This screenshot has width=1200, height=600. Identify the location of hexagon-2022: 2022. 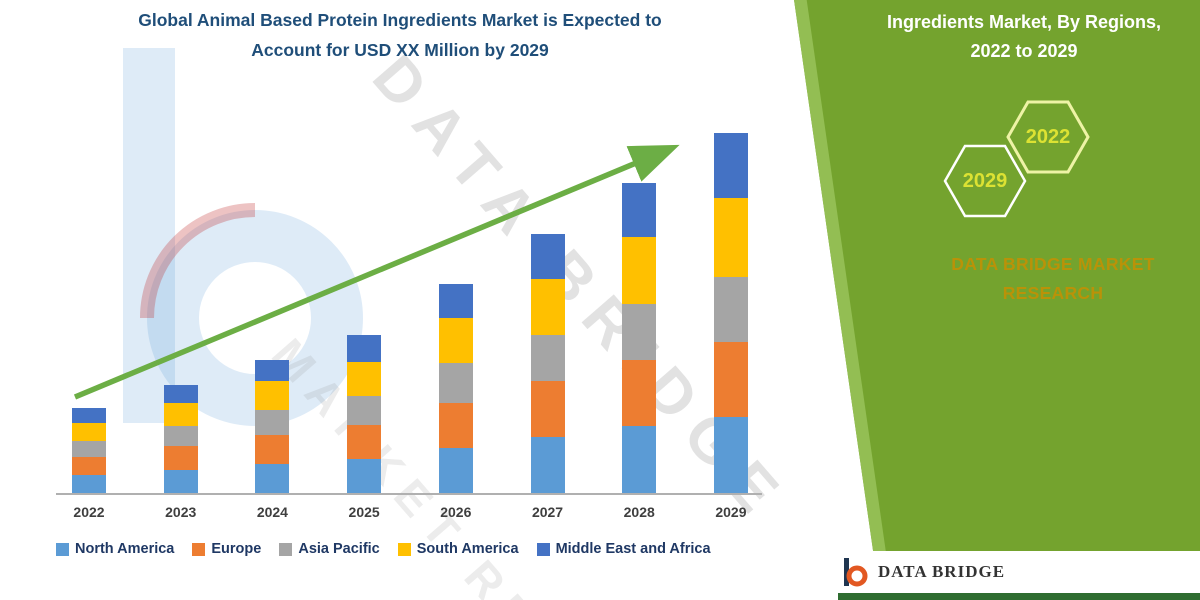
(1048, 137).